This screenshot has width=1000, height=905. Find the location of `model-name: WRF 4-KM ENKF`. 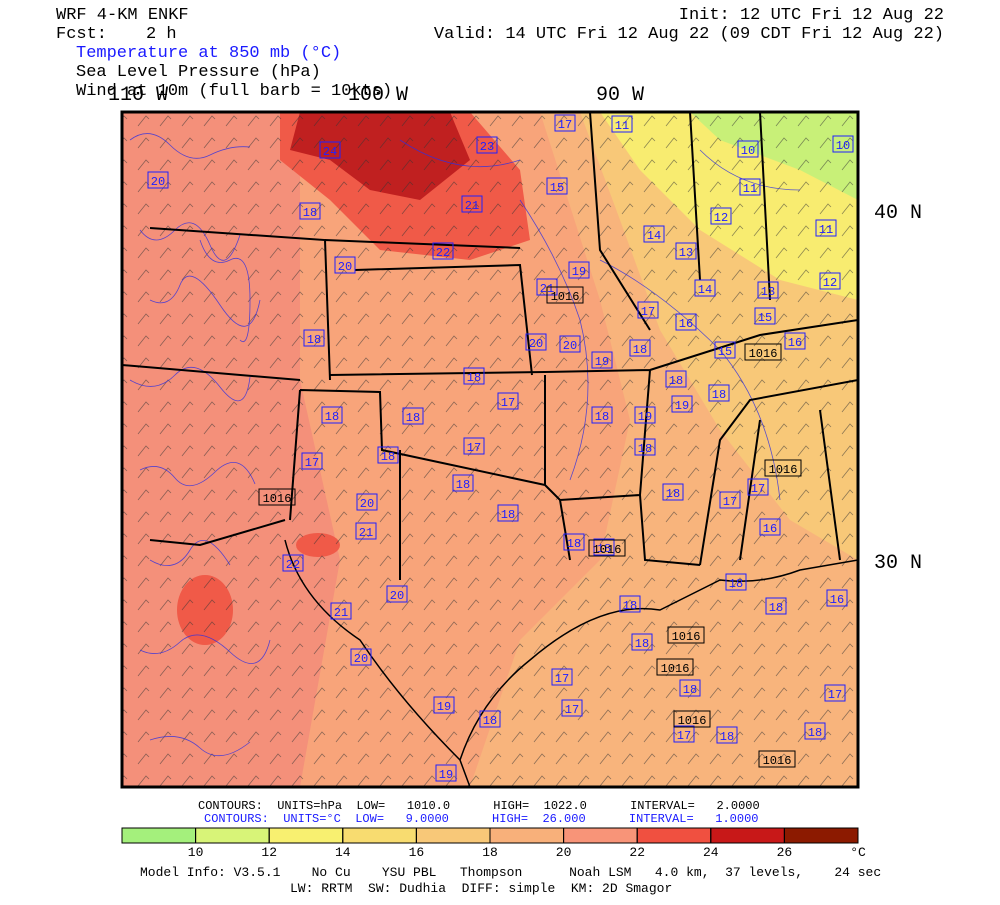

model-name: WRF 4-KM ENKF is located at coordinates (122, 15).